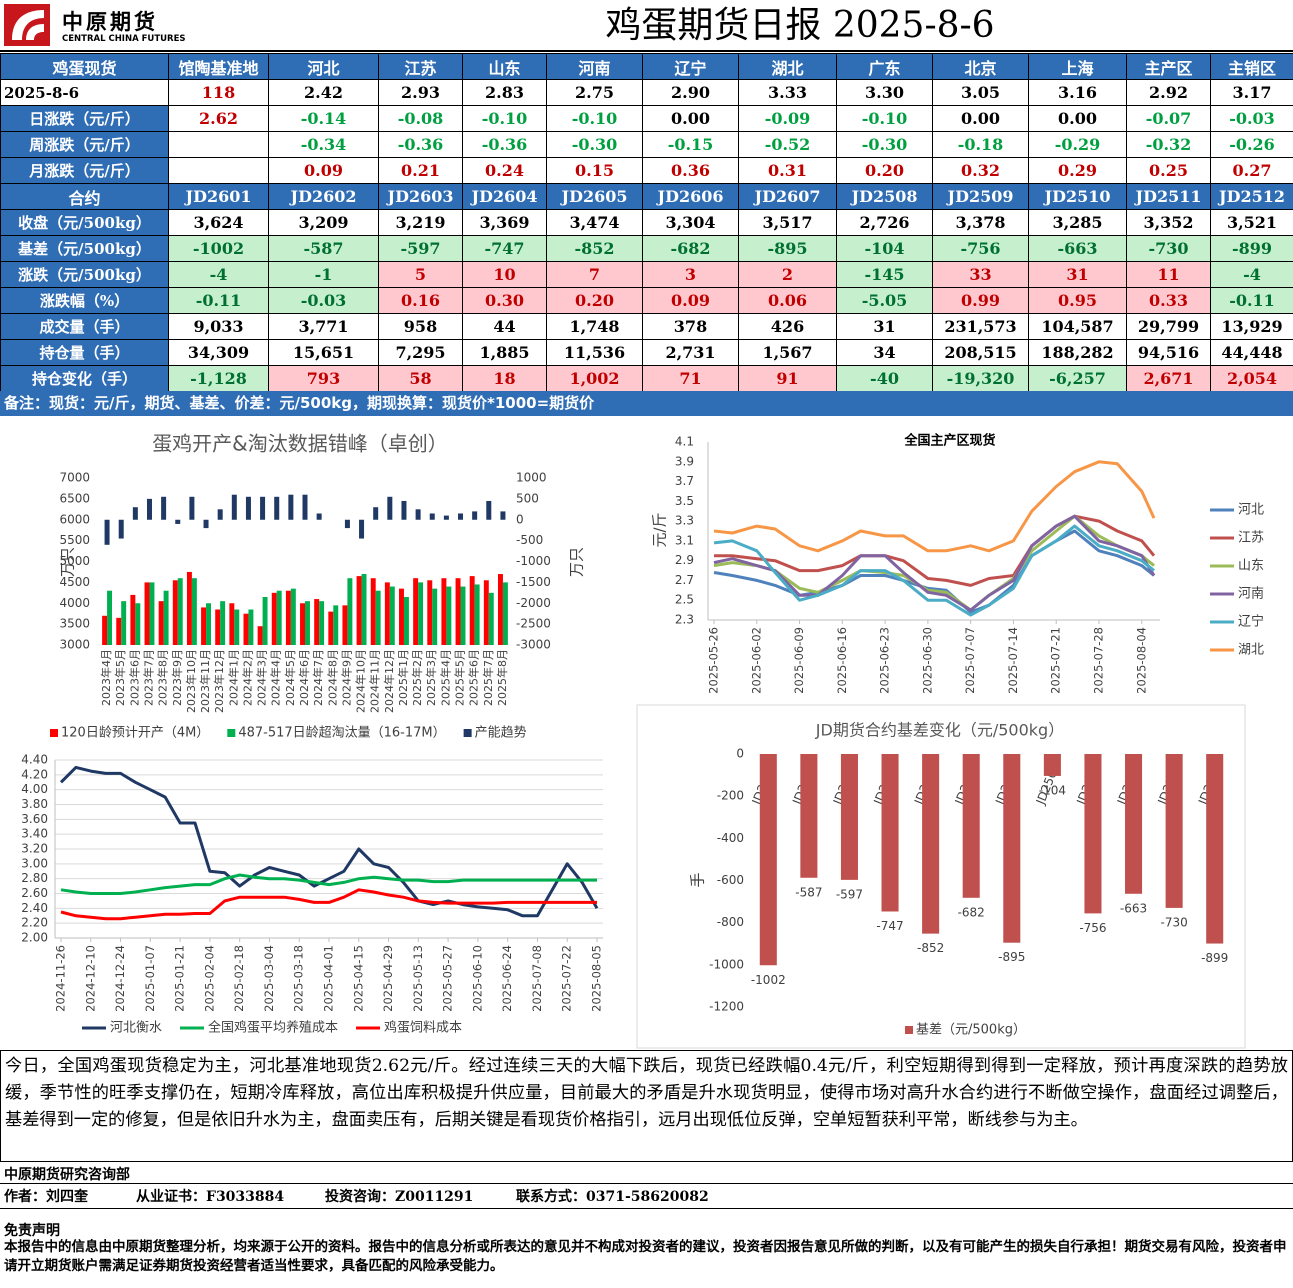 The width and height of the screenshot is (1293, 1288). Describe the element at coordinates (594, 326) in the screenshot. I see `value-cell: 1,748` at that location.